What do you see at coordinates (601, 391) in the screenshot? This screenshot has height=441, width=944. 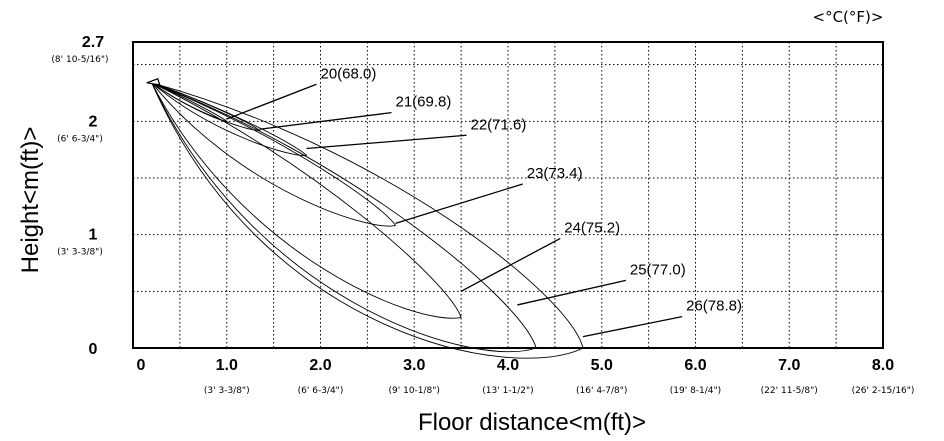 I see `x-tick-sublabel: (16' 4-7/8")` at bounding box center [601, 391].